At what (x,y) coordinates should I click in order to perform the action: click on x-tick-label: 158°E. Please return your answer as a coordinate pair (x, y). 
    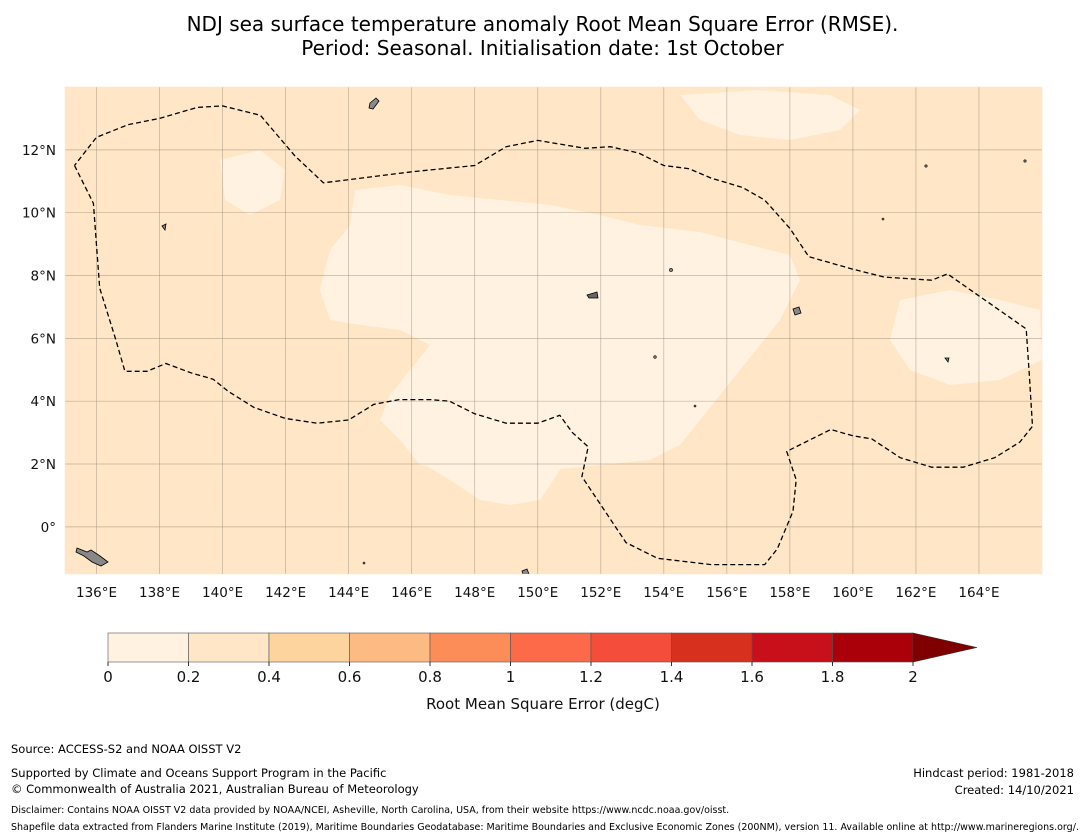
    Looking at the image, I should click on (789, 593).